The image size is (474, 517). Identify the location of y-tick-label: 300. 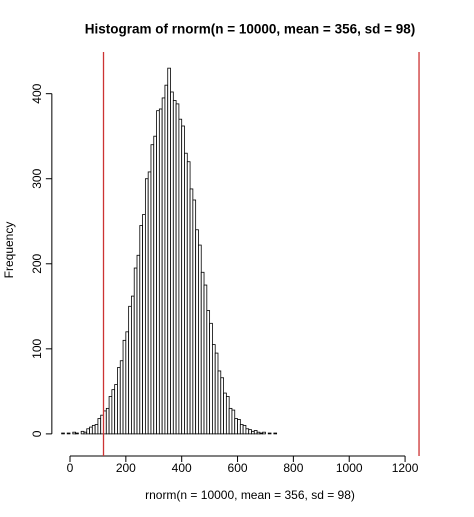
(37, 178).